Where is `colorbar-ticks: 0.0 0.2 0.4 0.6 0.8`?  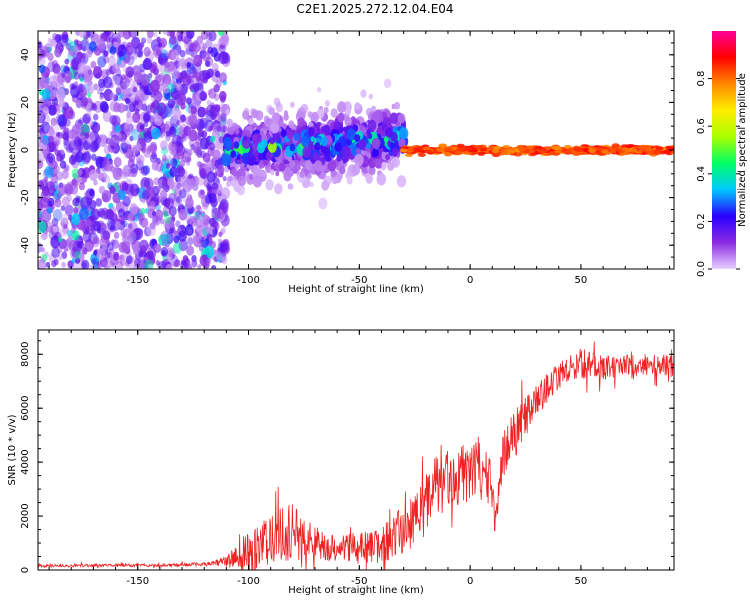 colorbar-ticks: 0.0 0.2 0.4 0.6 0.8 is located at coordinates (718, 174).